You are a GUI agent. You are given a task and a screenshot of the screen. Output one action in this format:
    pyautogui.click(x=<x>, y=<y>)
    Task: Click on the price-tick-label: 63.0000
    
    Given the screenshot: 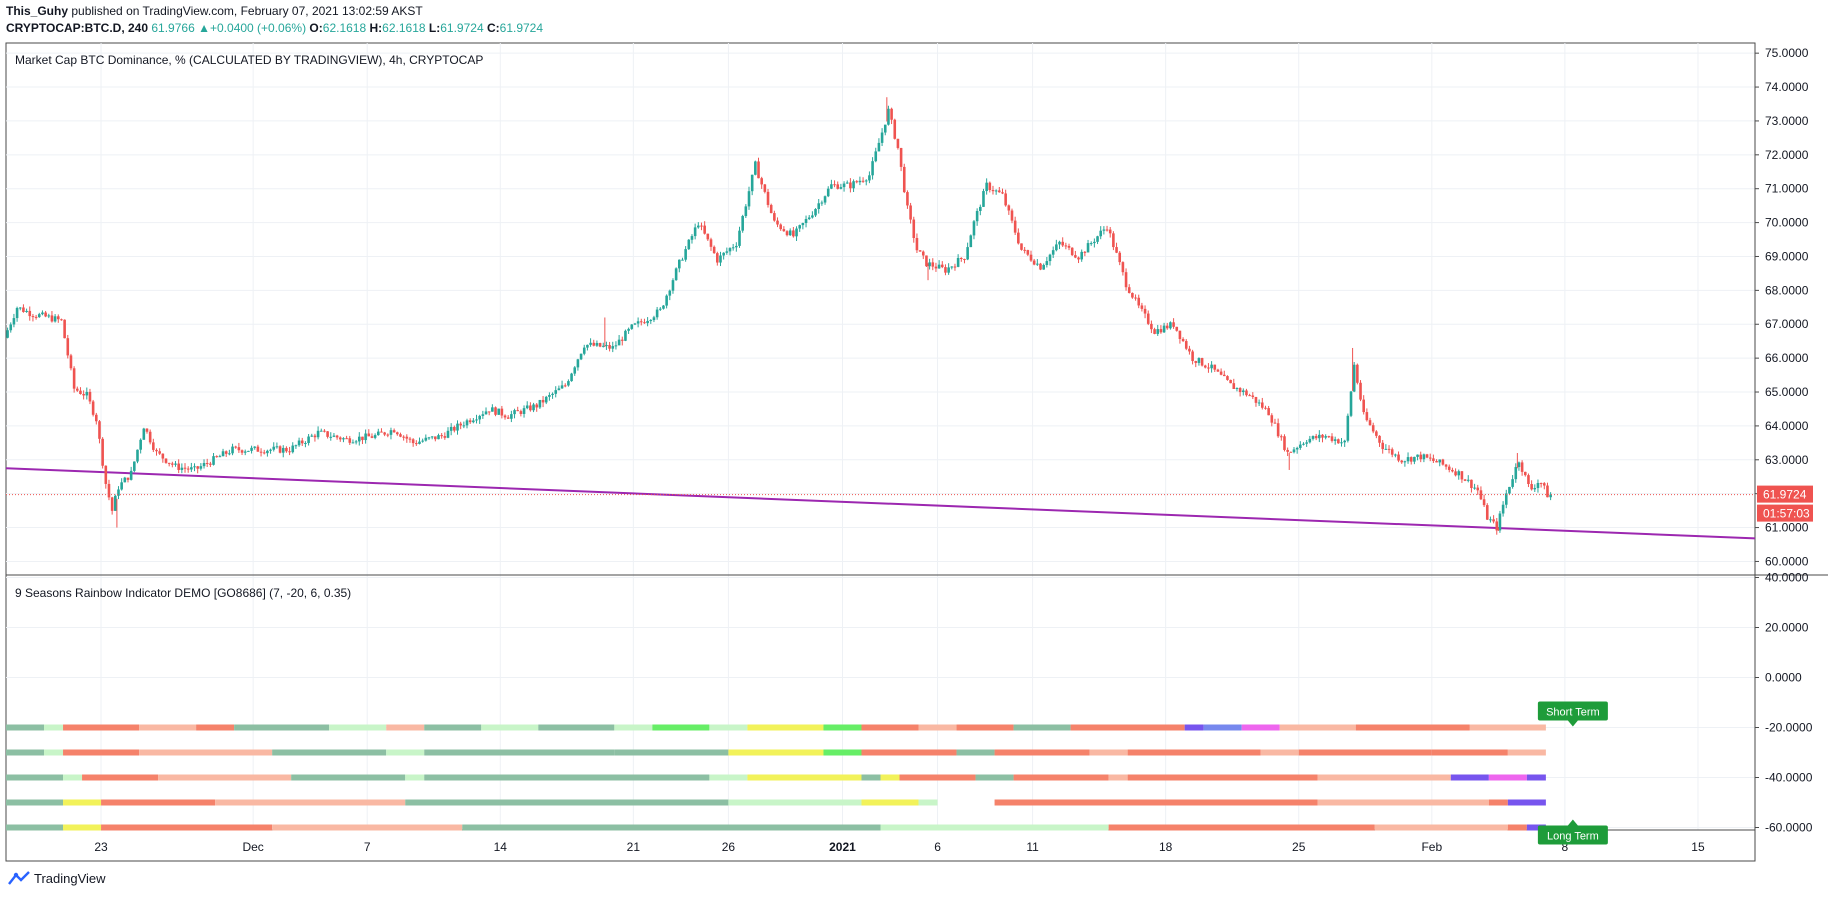 What is the action you would take?
    pyautogui.click(x=1787, y=460)
    